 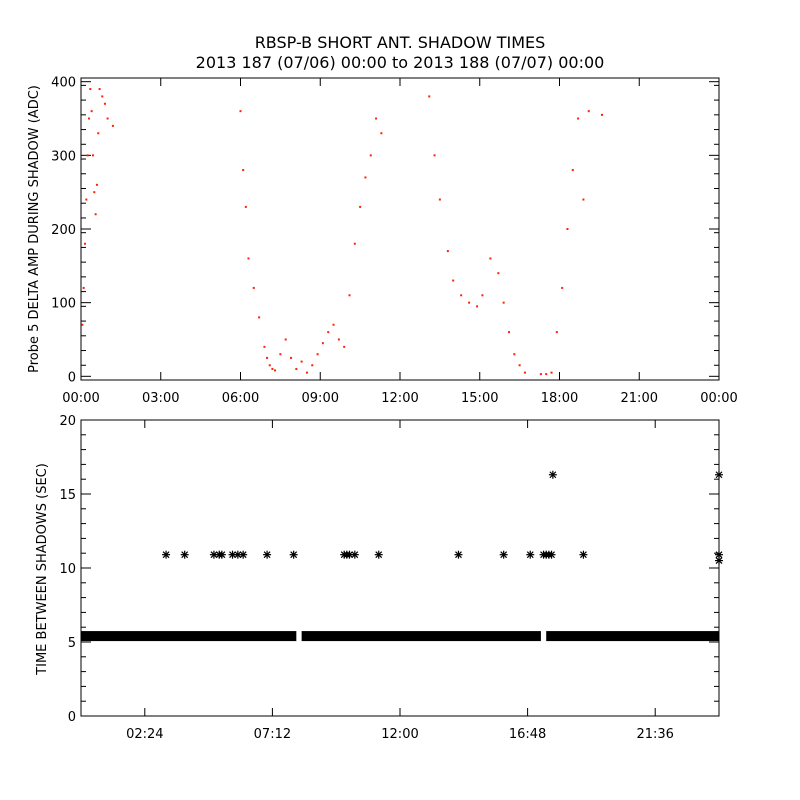 What do you see at coordinates (144, 734) in the screenshot?
I see `bottom-x-tick-label: 02:24` at bounding box center [144, 734].